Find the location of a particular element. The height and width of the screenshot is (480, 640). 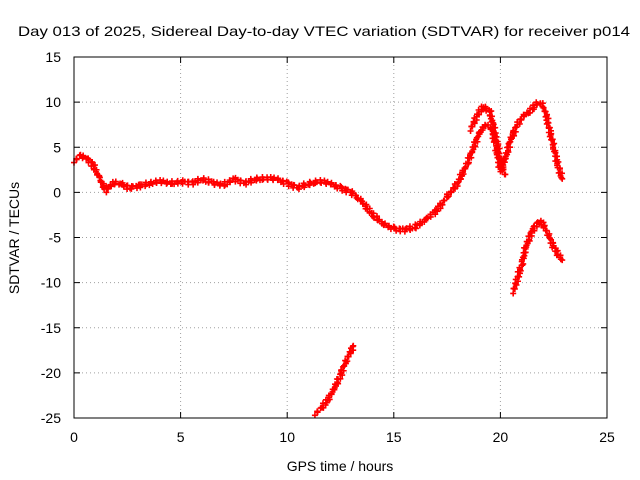

y-tick-label: -25 is located at coordinates (51, 418).